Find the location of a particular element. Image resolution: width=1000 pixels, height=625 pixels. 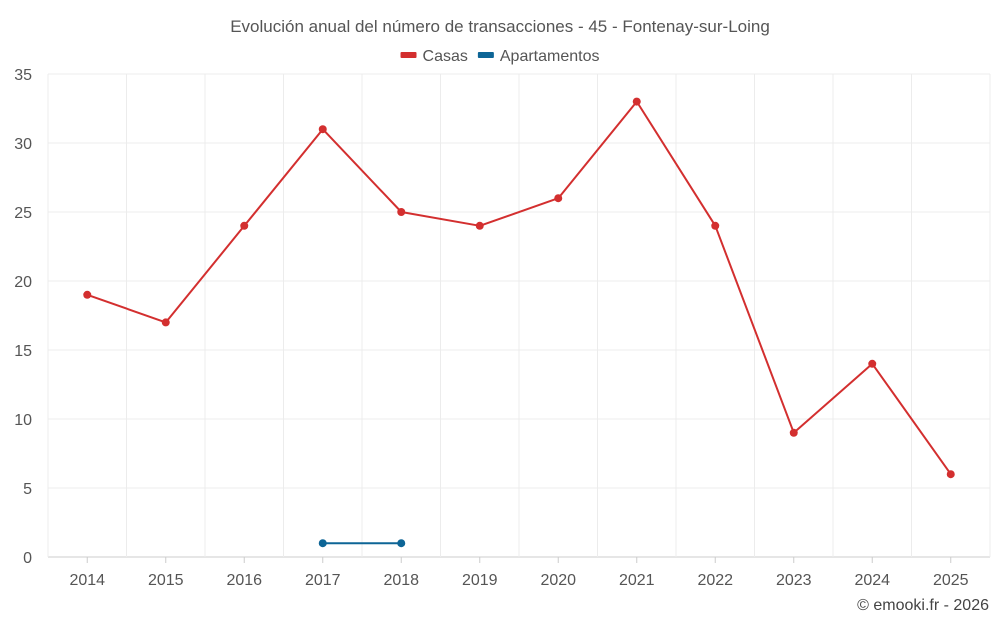

legend: Casas Apartamentos is located at coordinates (500, 56).